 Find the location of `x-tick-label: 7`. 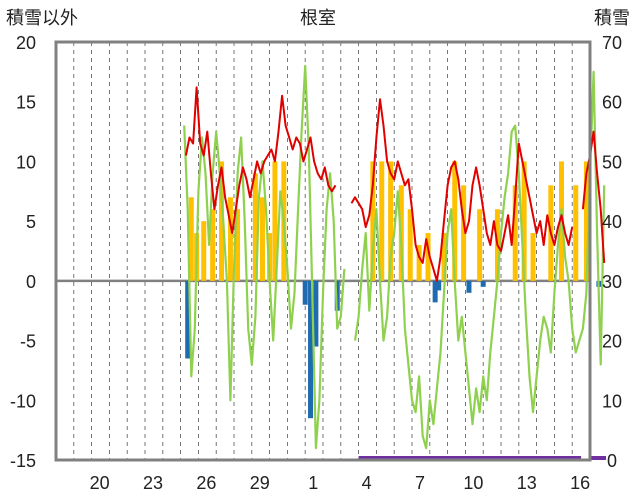

x-tick-label: 7 is located at coordinates (420, 483).